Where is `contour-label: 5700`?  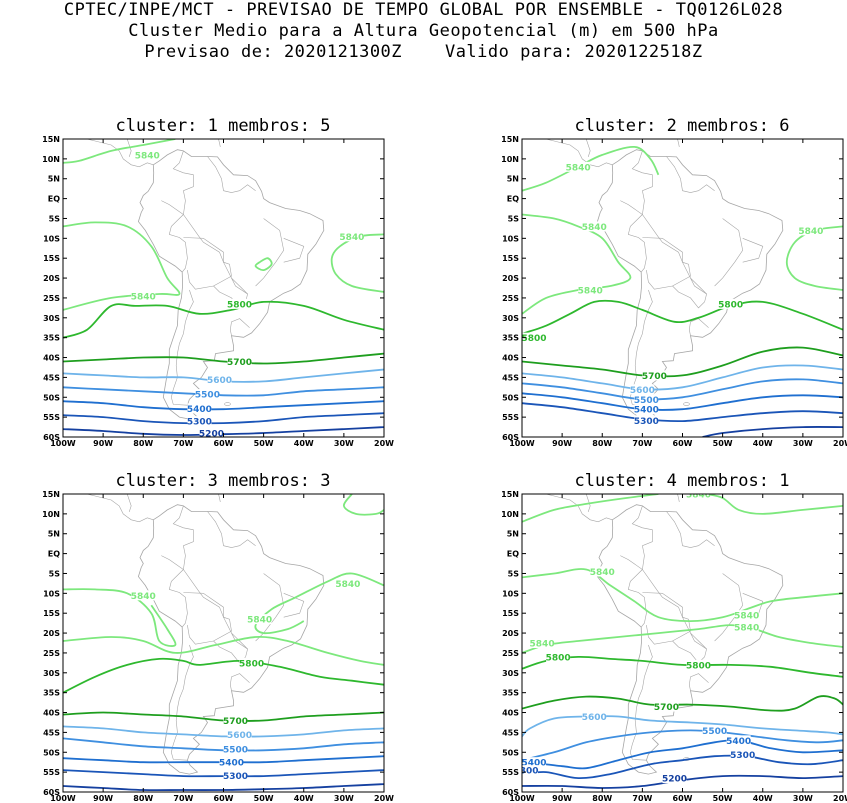 contour-label: 5700 is located at coordinates (235, 722).